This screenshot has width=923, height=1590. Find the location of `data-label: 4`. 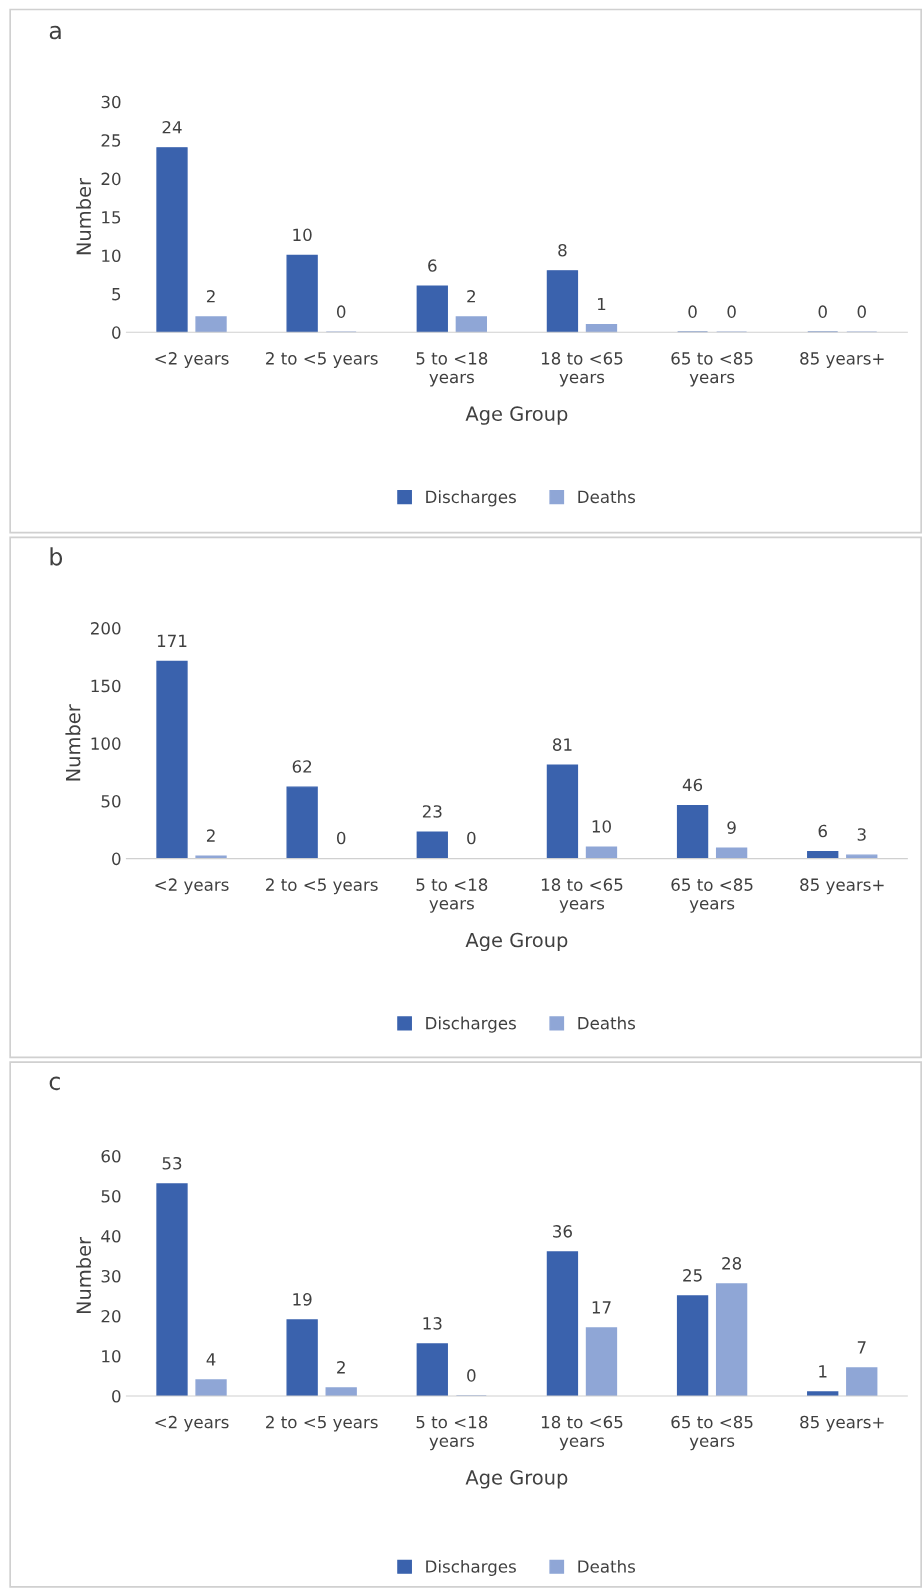

data-label: 4 is located at coordinates (211, 1359).